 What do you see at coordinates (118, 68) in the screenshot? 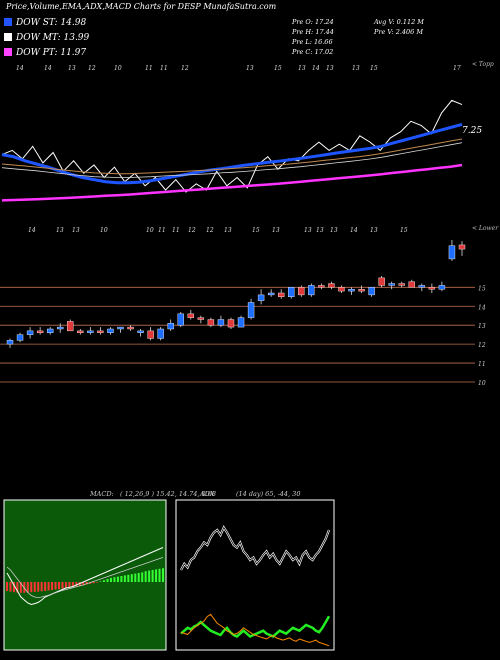
I see `ema-top-tick-label: 10` at bounding box center [118, 68].